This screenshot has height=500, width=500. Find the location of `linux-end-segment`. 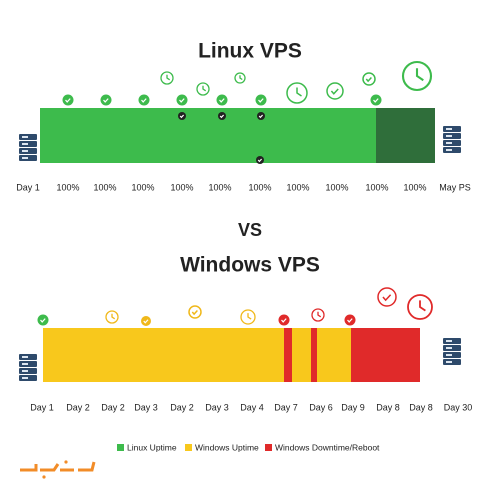

linux-end-segment is located at coordinates (405, 135).